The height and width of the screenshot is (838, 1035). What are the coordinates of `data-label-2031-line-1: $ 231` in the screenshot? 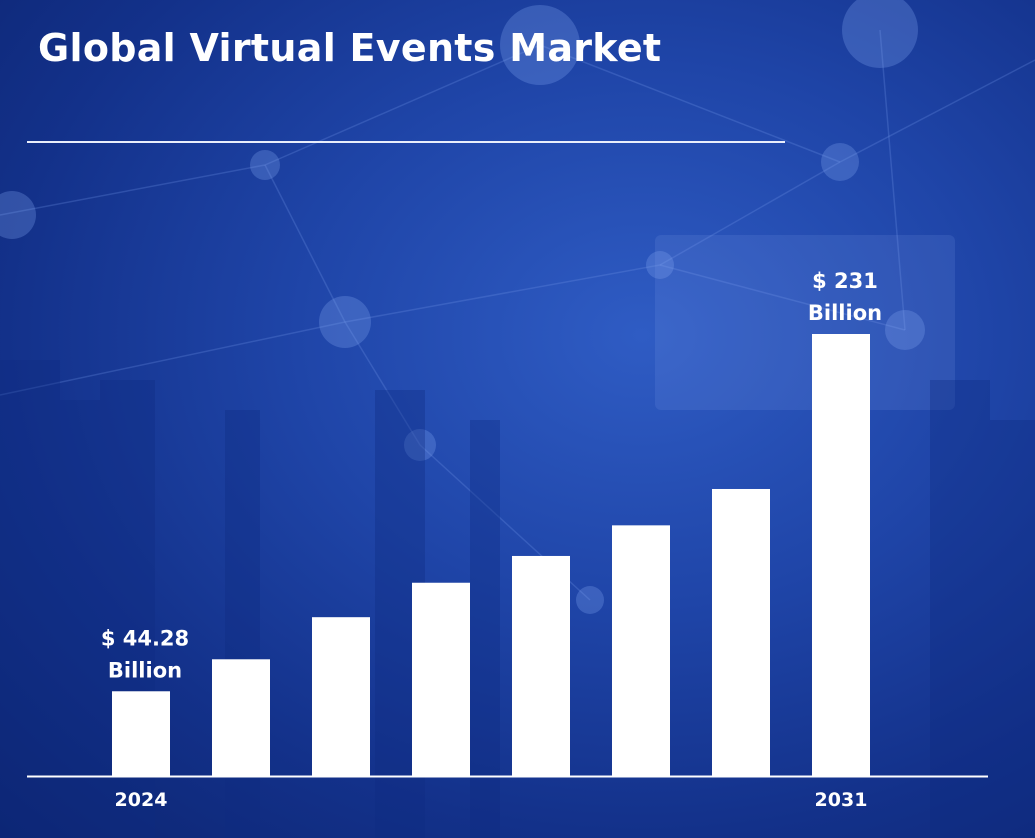 It's located at (845, 281).